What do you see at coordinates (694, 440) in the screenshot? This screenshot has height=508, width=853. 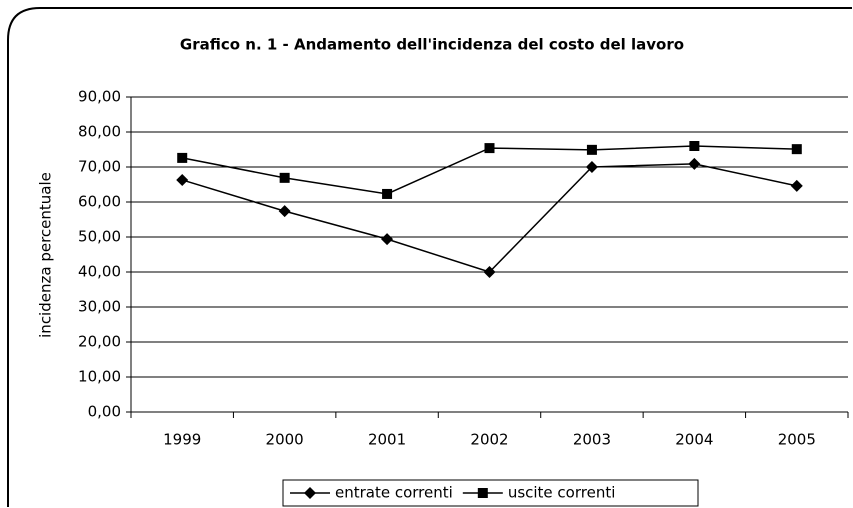 I see `x-tick-label: 2004` at bounding box center [694, 440].